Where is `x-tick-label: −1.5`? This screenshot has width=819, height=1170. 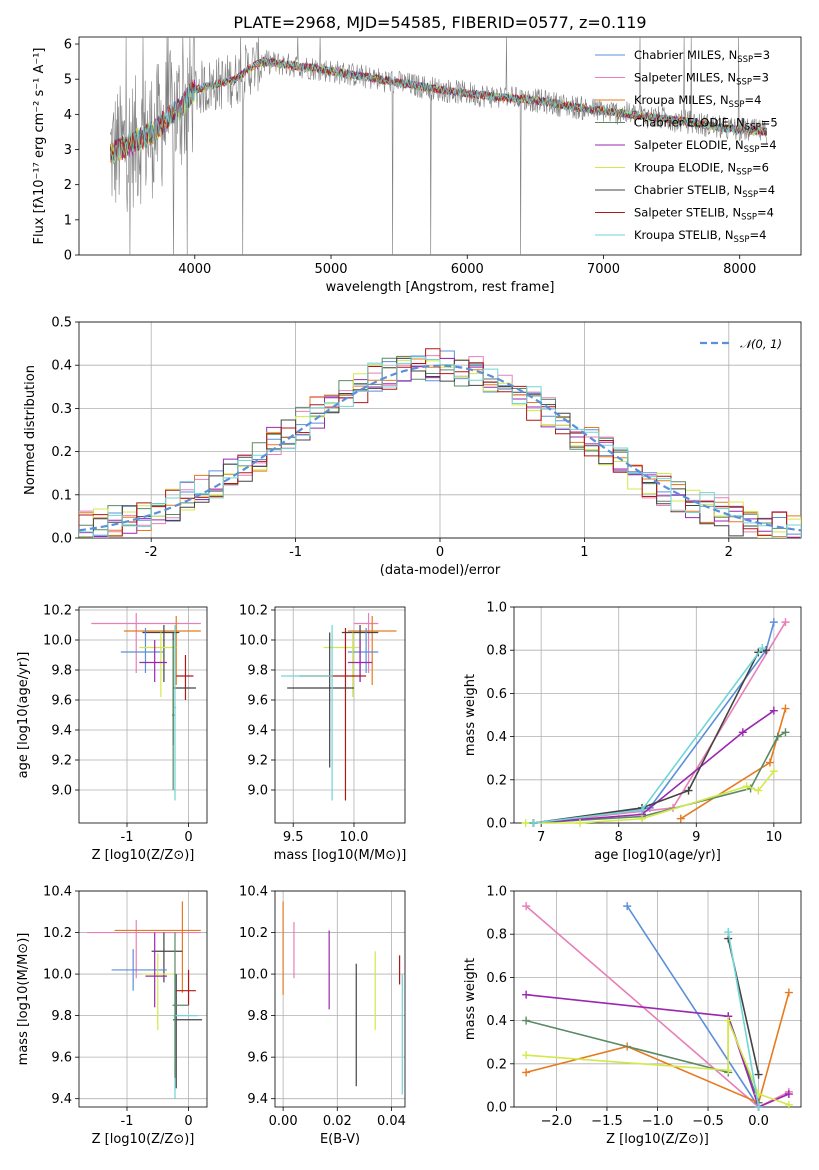
x-tick-label: −1.5 is located at coordinates (607, 1121).